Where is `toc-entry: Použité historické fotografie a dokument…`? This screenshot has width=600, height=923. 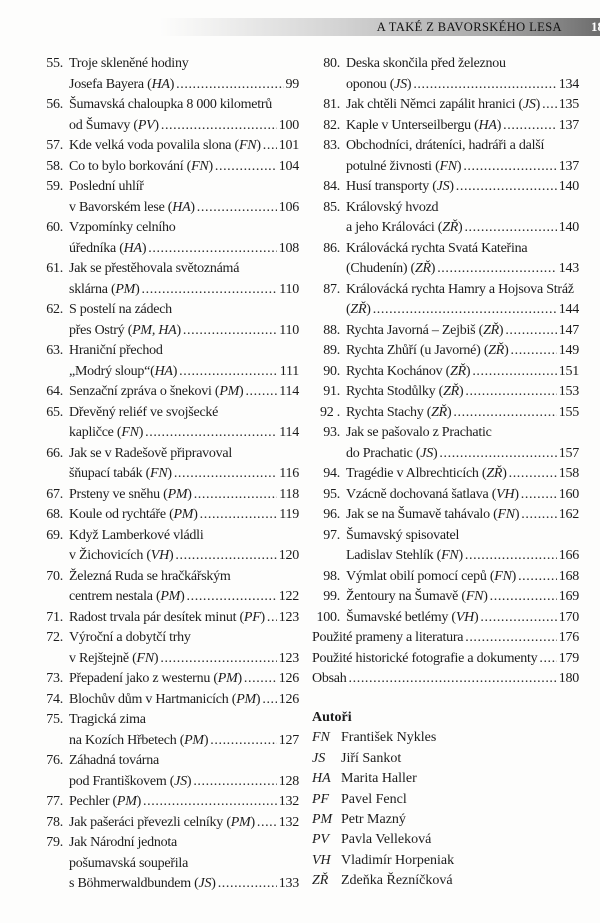 toc-entry: Použité historické fotografie a dokument… is located at coordinates (445, 659).